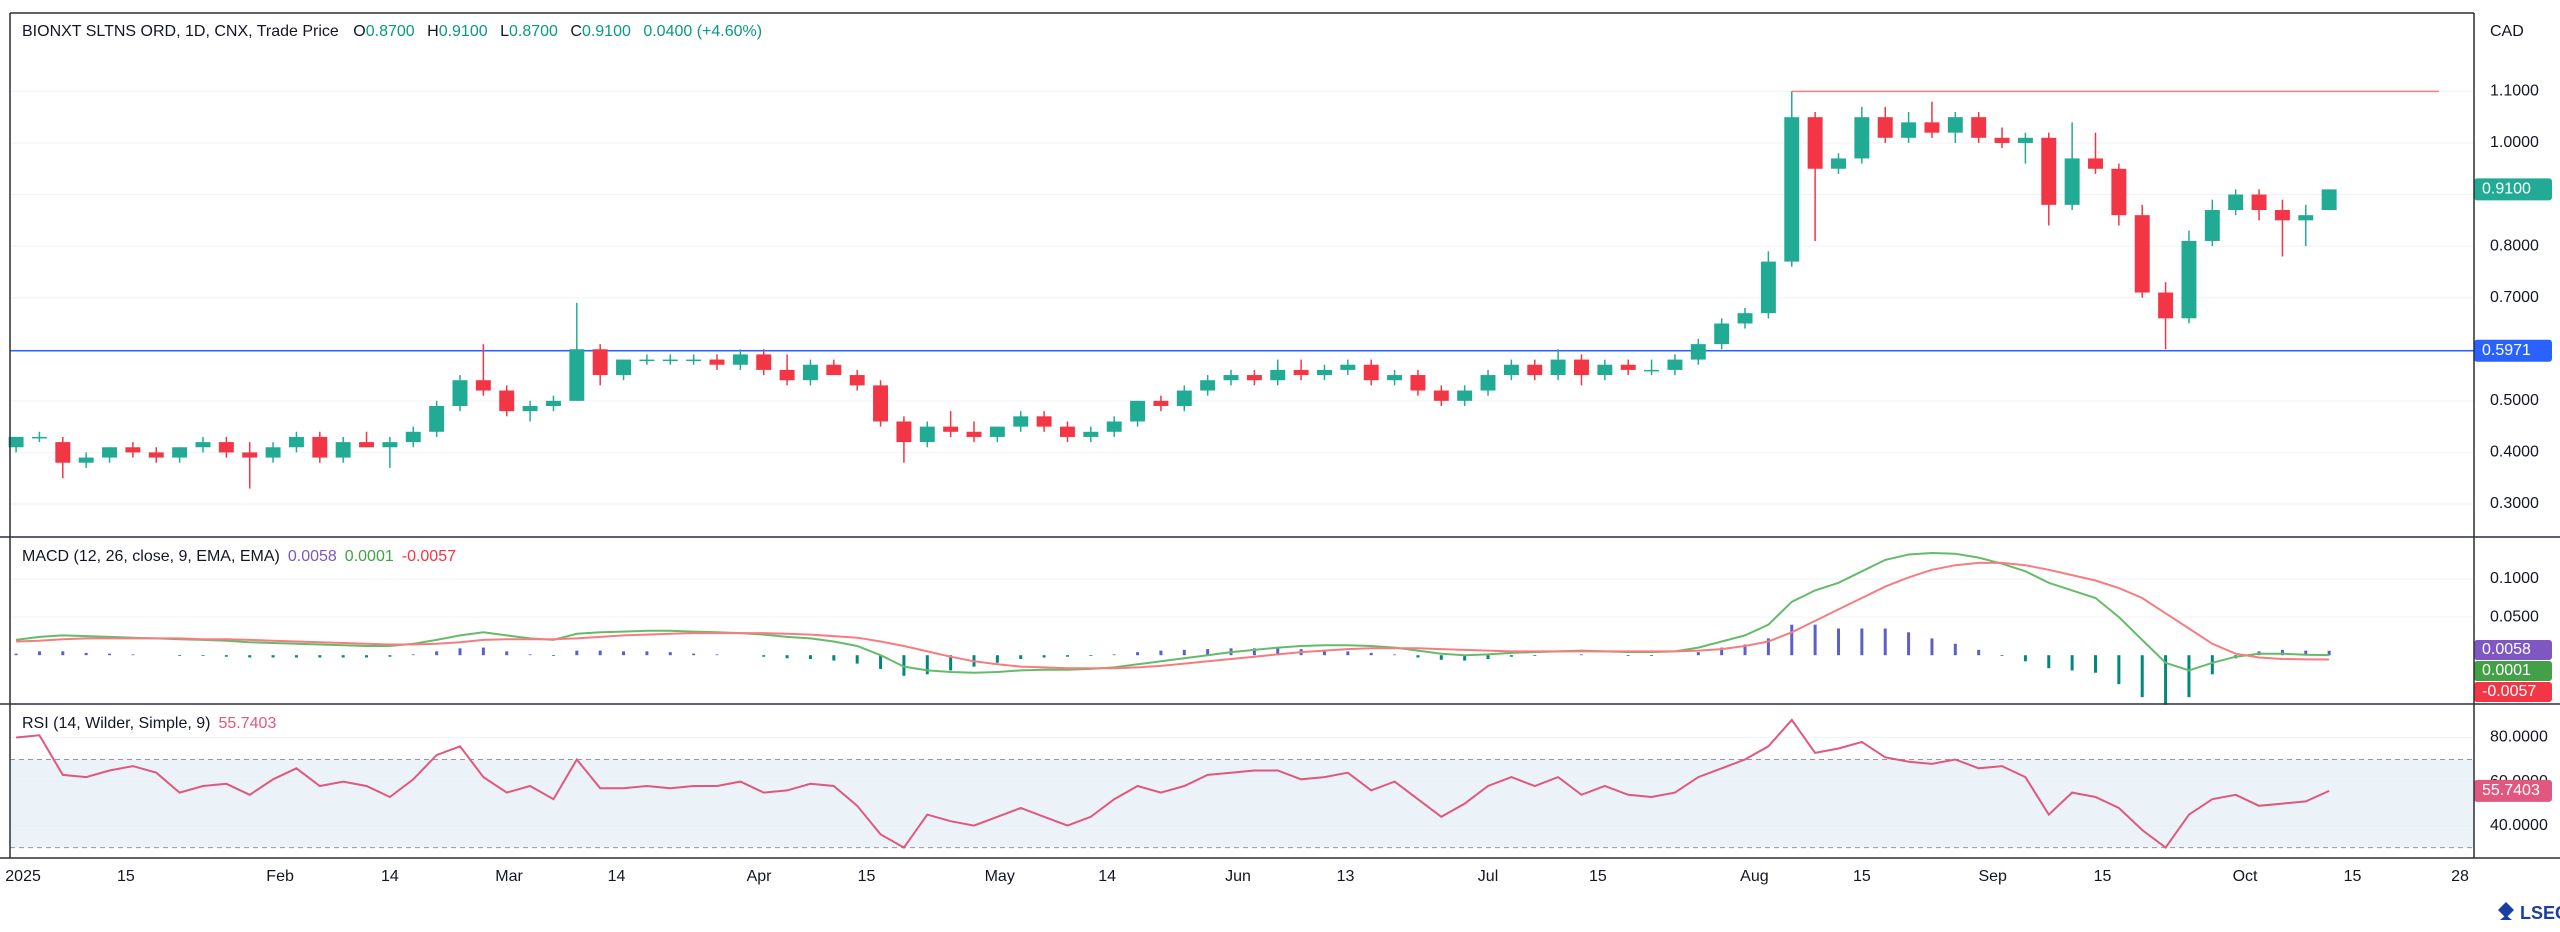  I want to click on y-tick-label: 40.0000, so click(2519, 825).